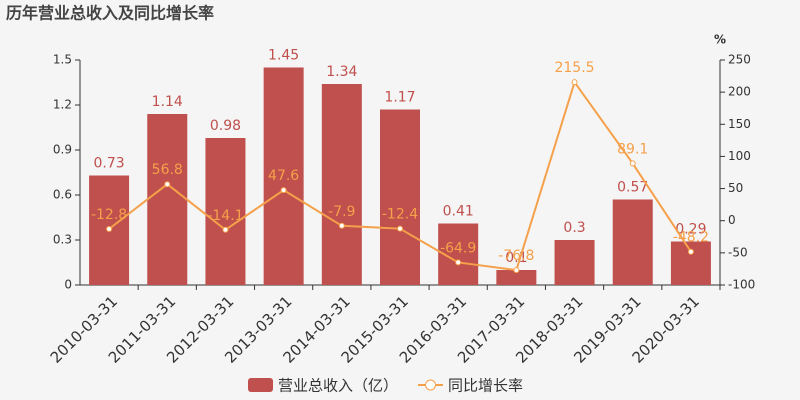  Describe the element at coordinates (739, 156) in the screenshot. I see `y2-tick-label: 100` at that location.